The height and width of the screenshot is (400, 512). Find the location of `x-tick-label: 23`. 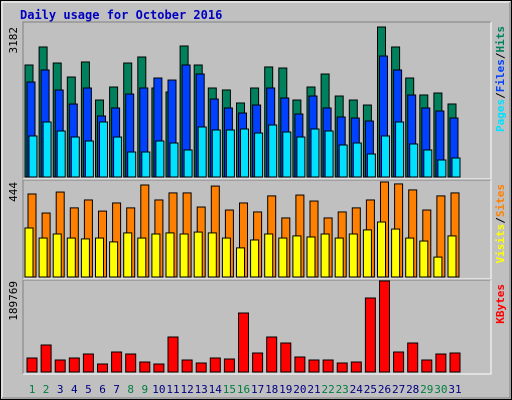

x-tick-label: 23 is located at coordinates (342, 389).